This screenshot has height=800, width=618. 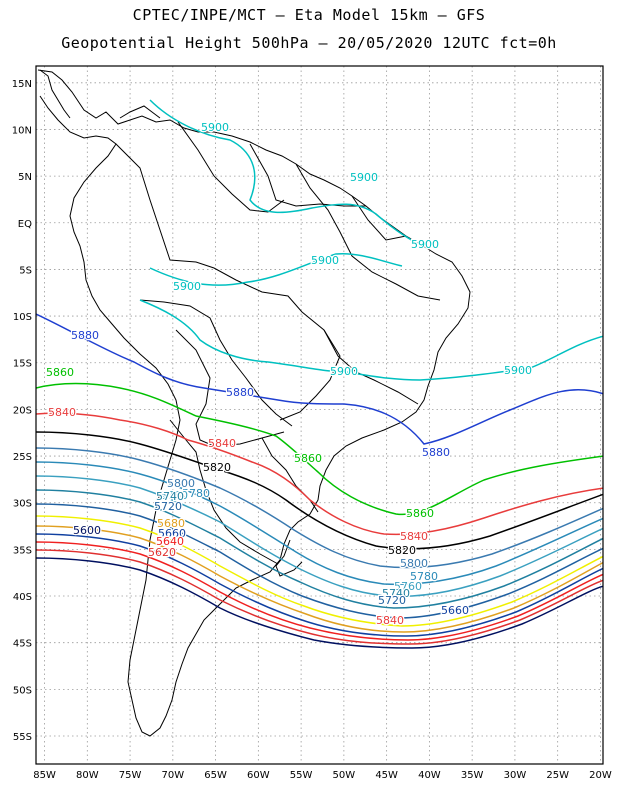 What do you see at coordinates (276, 269) in the screenshot?
I see `contour-5900-inner` at bounding box center [276, 269].